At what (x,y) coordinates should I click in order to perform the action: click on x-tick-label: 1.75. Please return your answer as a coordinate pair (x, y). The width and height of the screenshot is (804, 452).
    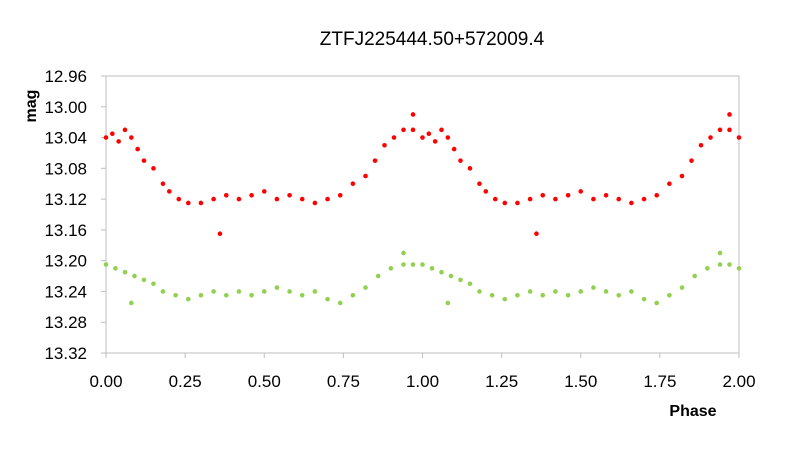
    Looking at the image, I should click on (659, 381).